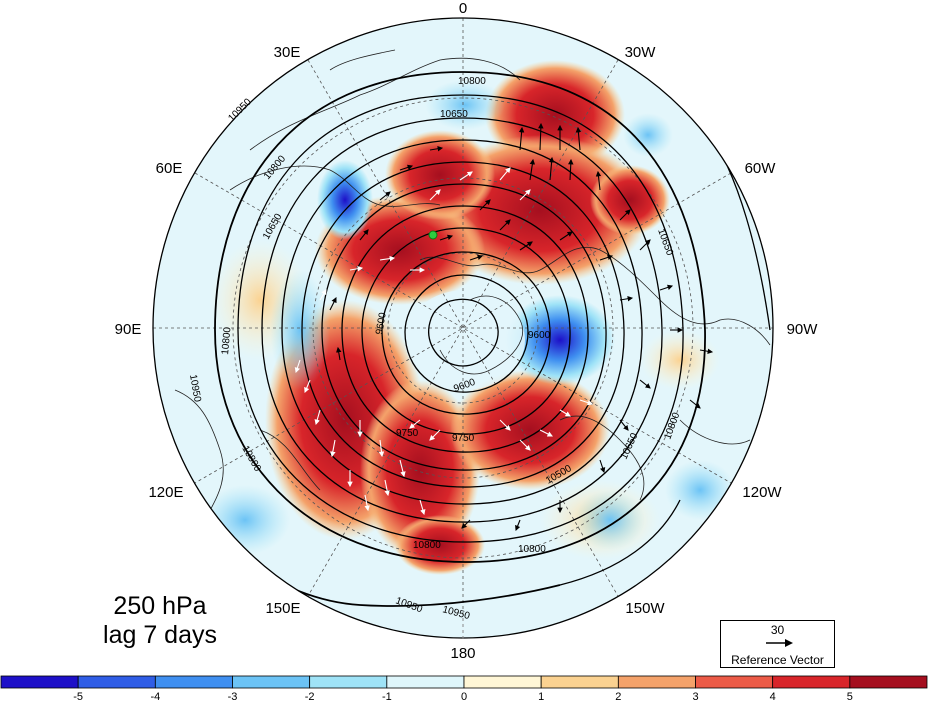 The image size is (928, 702). I want to click on reference-vector-label: Reference Vector, so click(777, 660).